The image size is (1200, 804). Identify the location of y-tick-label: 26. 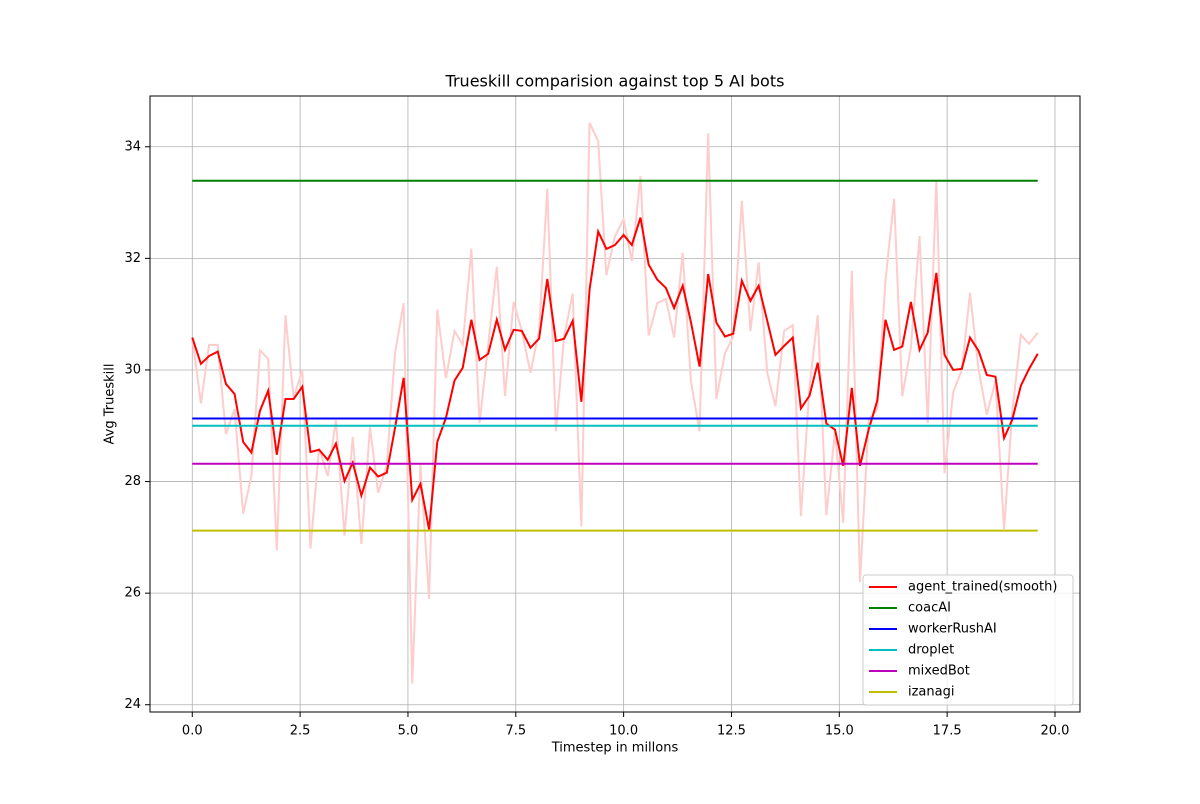
(132, 593).